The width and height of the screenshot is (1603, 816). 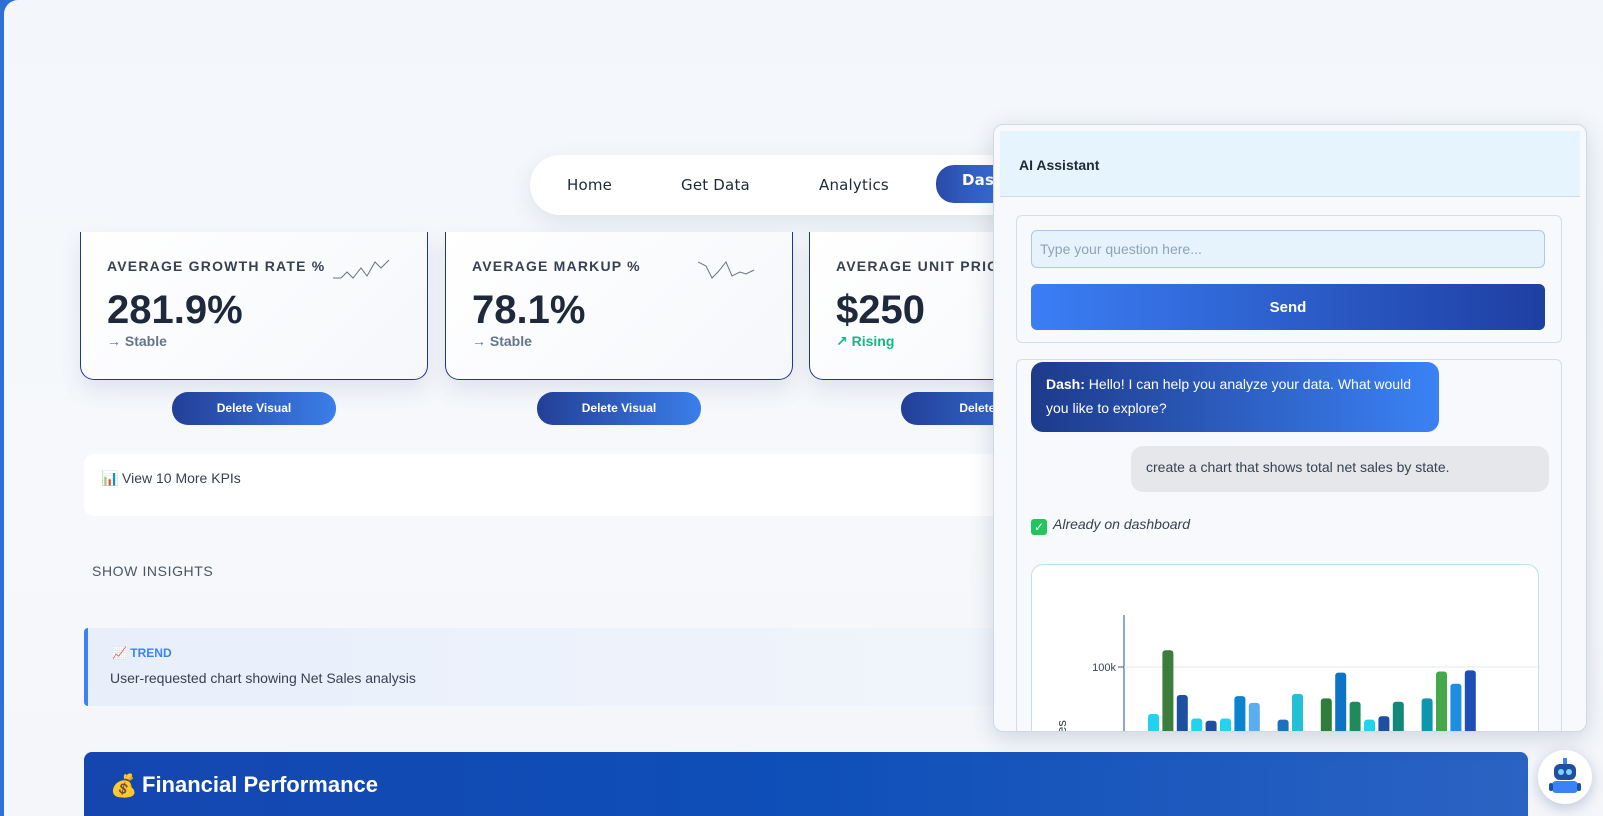 What do you see at coordinates (1039, 527) in the screenshot?
I see `check-icon: ✓` at bounding box center [1039, 527].